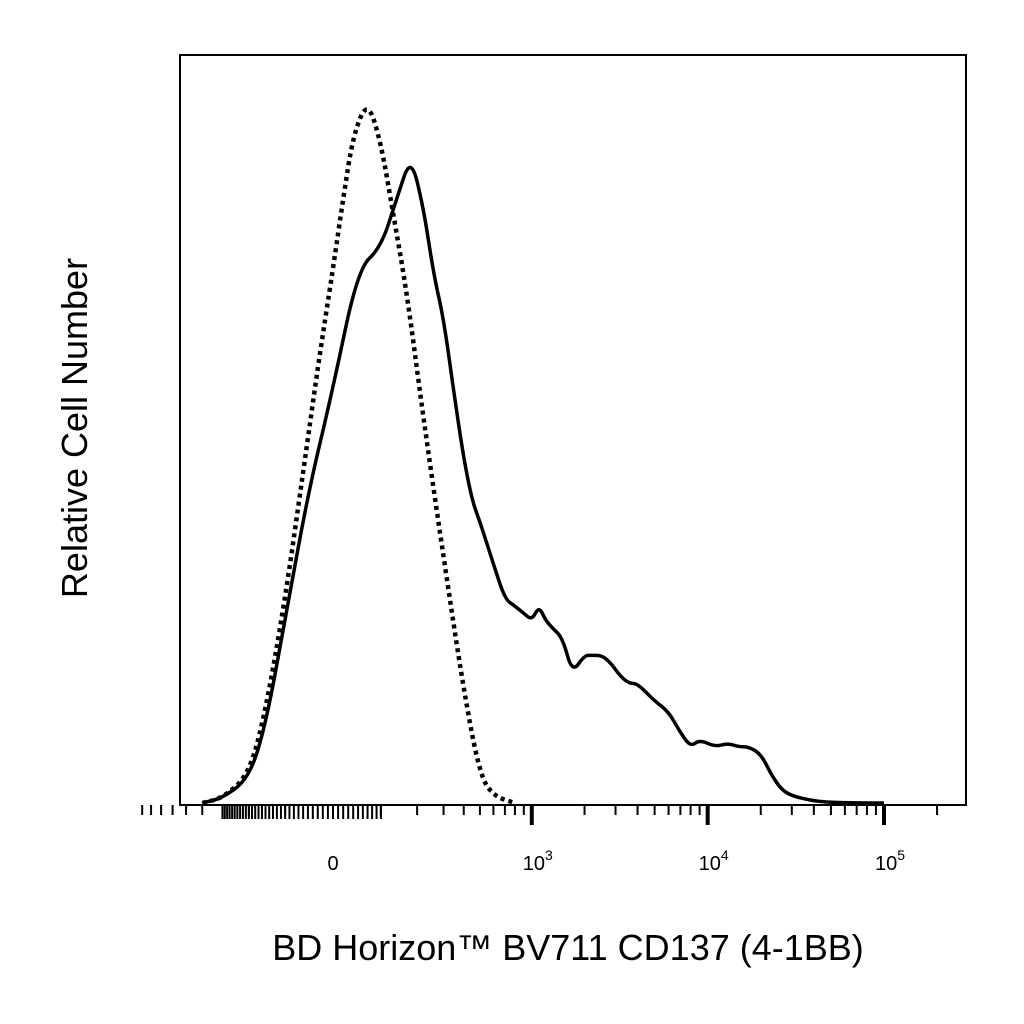 The height and width of the screenshot is (1024, 1024). Describe the element at coordinates (332, 864) in the screenshot. I see `x-tick-label: 0` at that location.